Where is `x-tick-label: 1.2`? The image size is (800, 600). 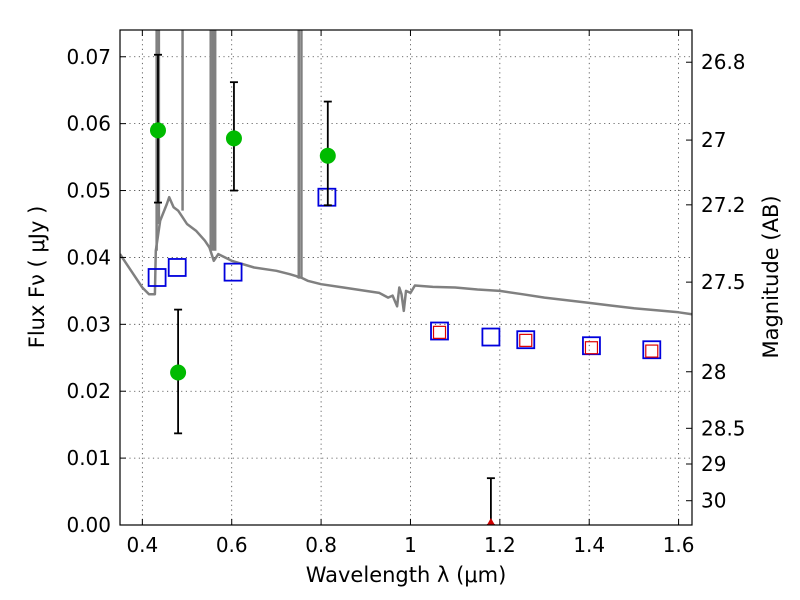
x-tick-label: 1.2 is located at coordinates (500, 545).